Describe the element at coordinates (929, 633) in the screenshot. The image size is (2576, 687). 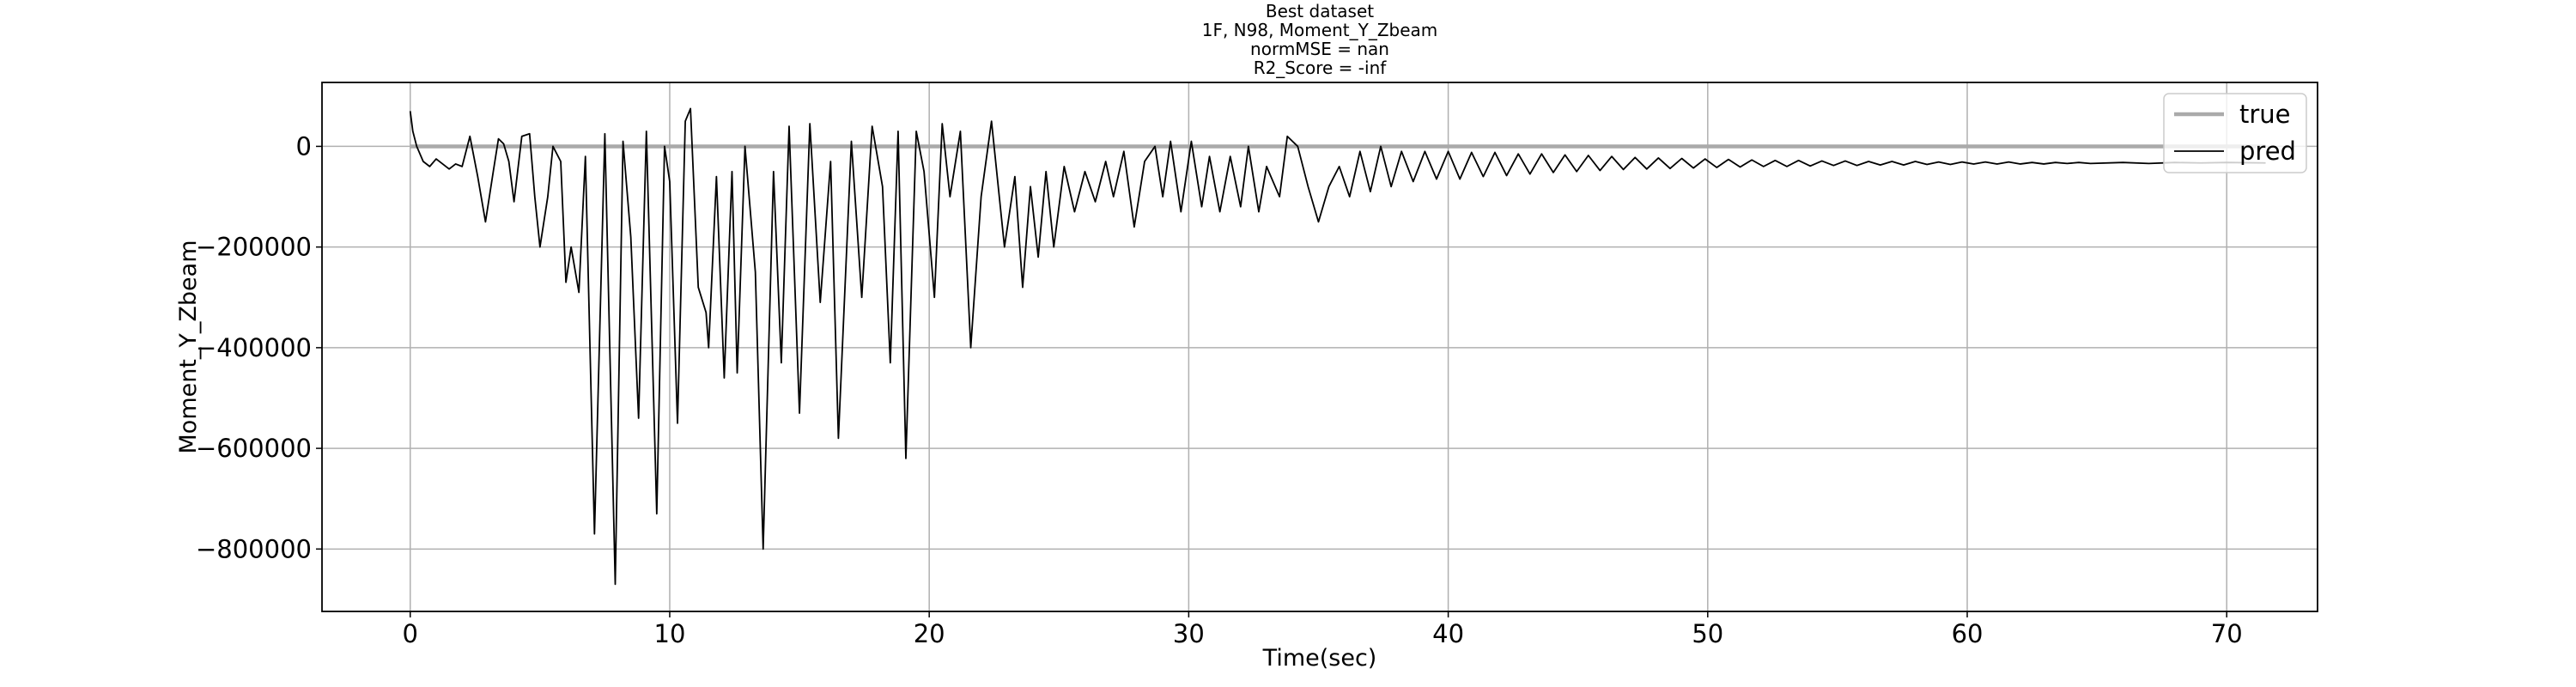
I see `x-tick-label: 20` at that location.